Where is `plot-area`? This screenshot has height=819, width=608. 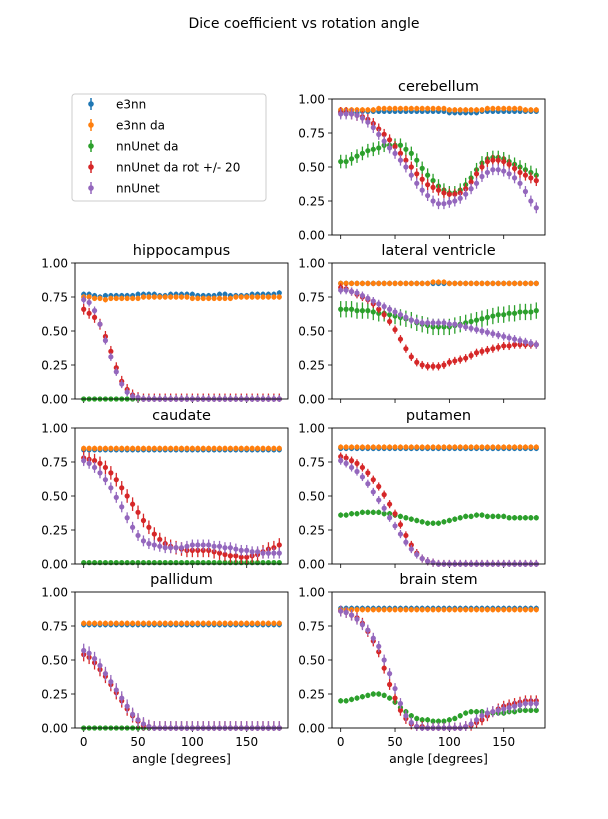 plot-area is located at coordinates (181, 675).